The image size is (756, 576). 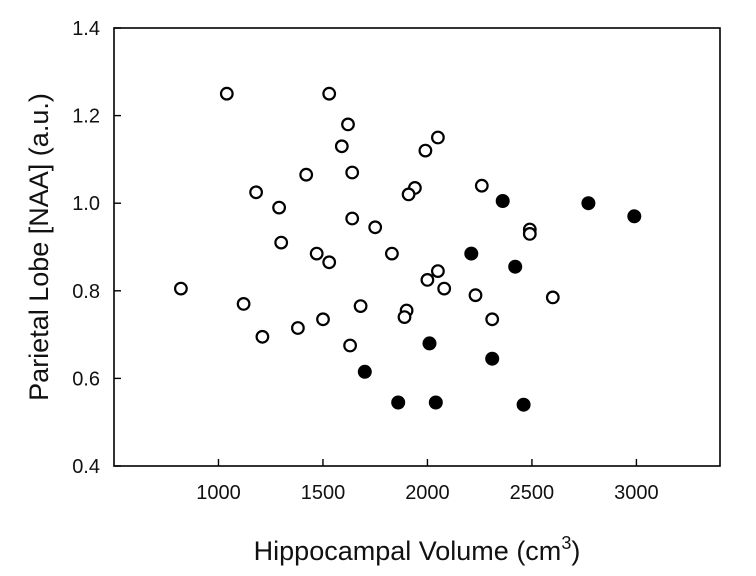 I want to click on y-axis: 0.4 0.6 0.8 1.0 1.2 1.4, so click(x=96, y=248).